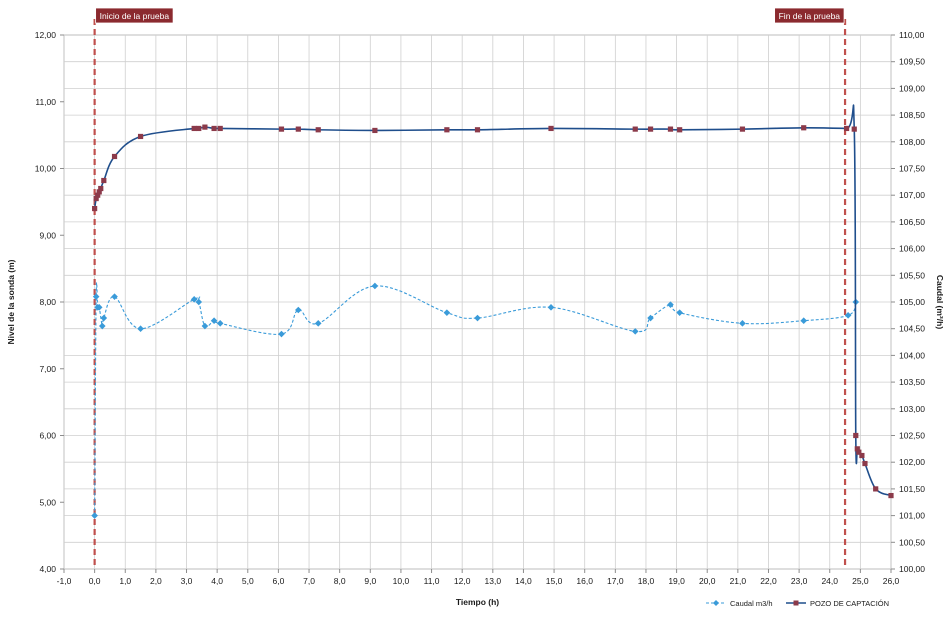  I want to click on y-tick-label: 8,00, so click(47, 302).